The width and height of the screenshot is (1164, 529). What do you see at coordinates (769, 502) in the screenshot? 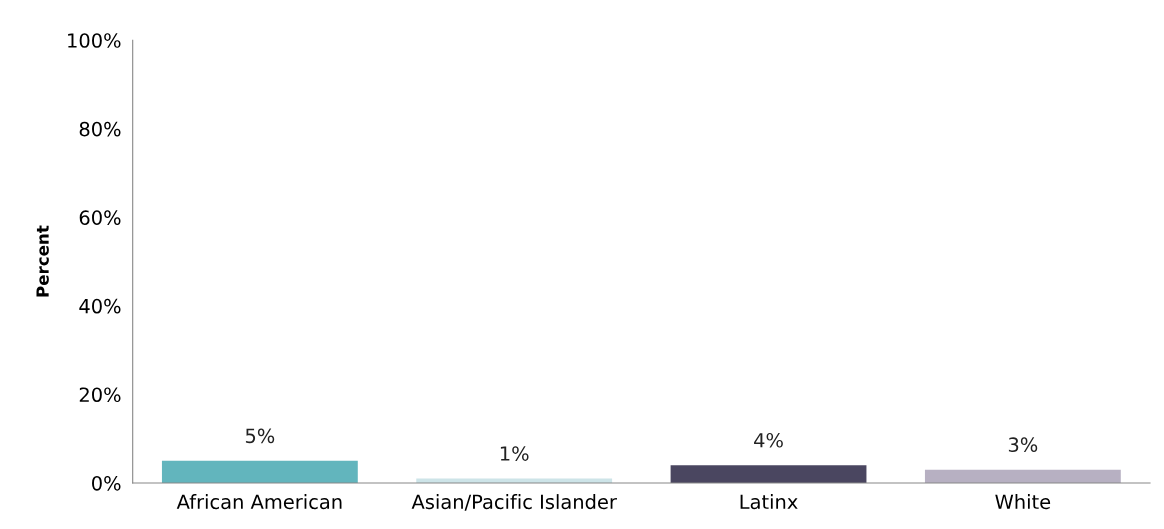
I see `x-tick-label: Latinx` at bounding box center [769, 502].